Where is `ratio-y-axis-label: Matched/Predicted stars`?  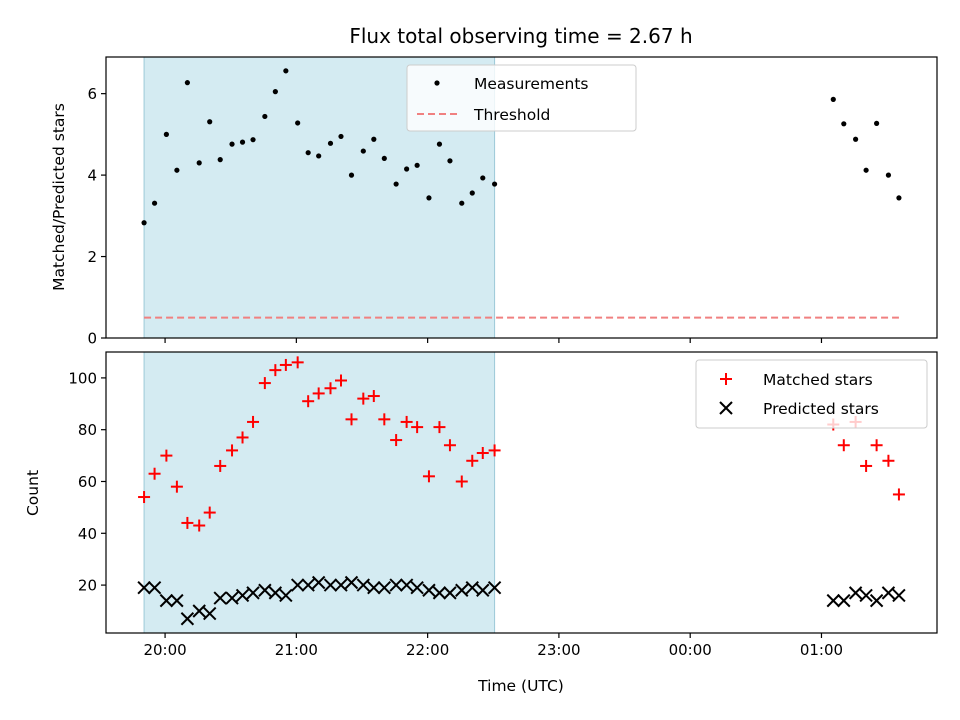
ratio-y-axis-label: Matched/Predicted stars is located at coordinates (59, 197).